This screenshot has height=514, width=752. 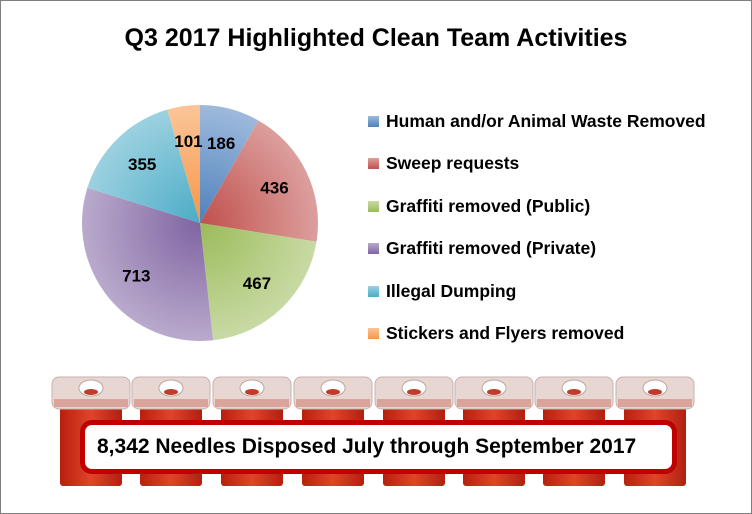 I want to click on legend-label: Graffiti removed (Public), so click(x=488, y=205).